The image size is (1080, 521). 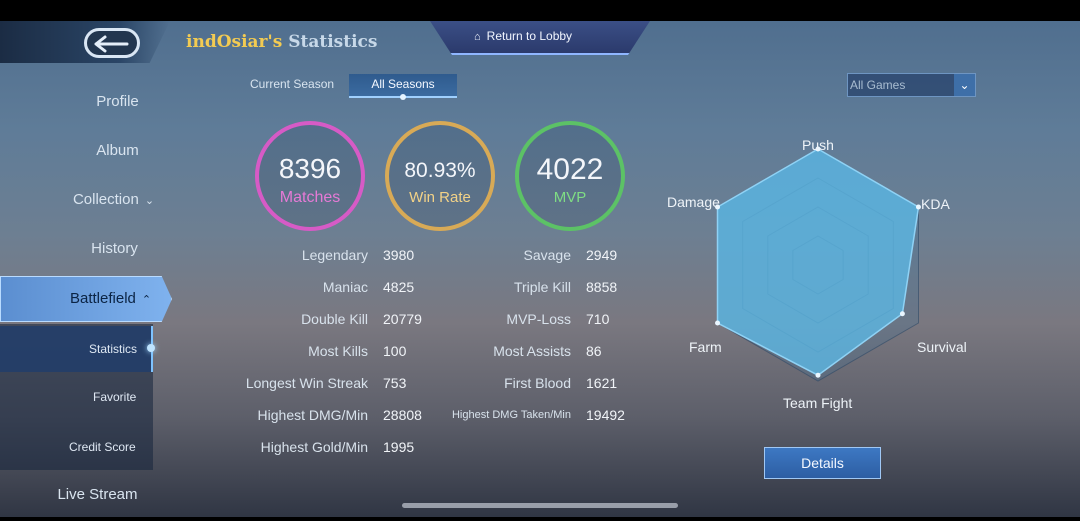 I want to click on tab-current-season: Current Season, so click(x=292, y=84).